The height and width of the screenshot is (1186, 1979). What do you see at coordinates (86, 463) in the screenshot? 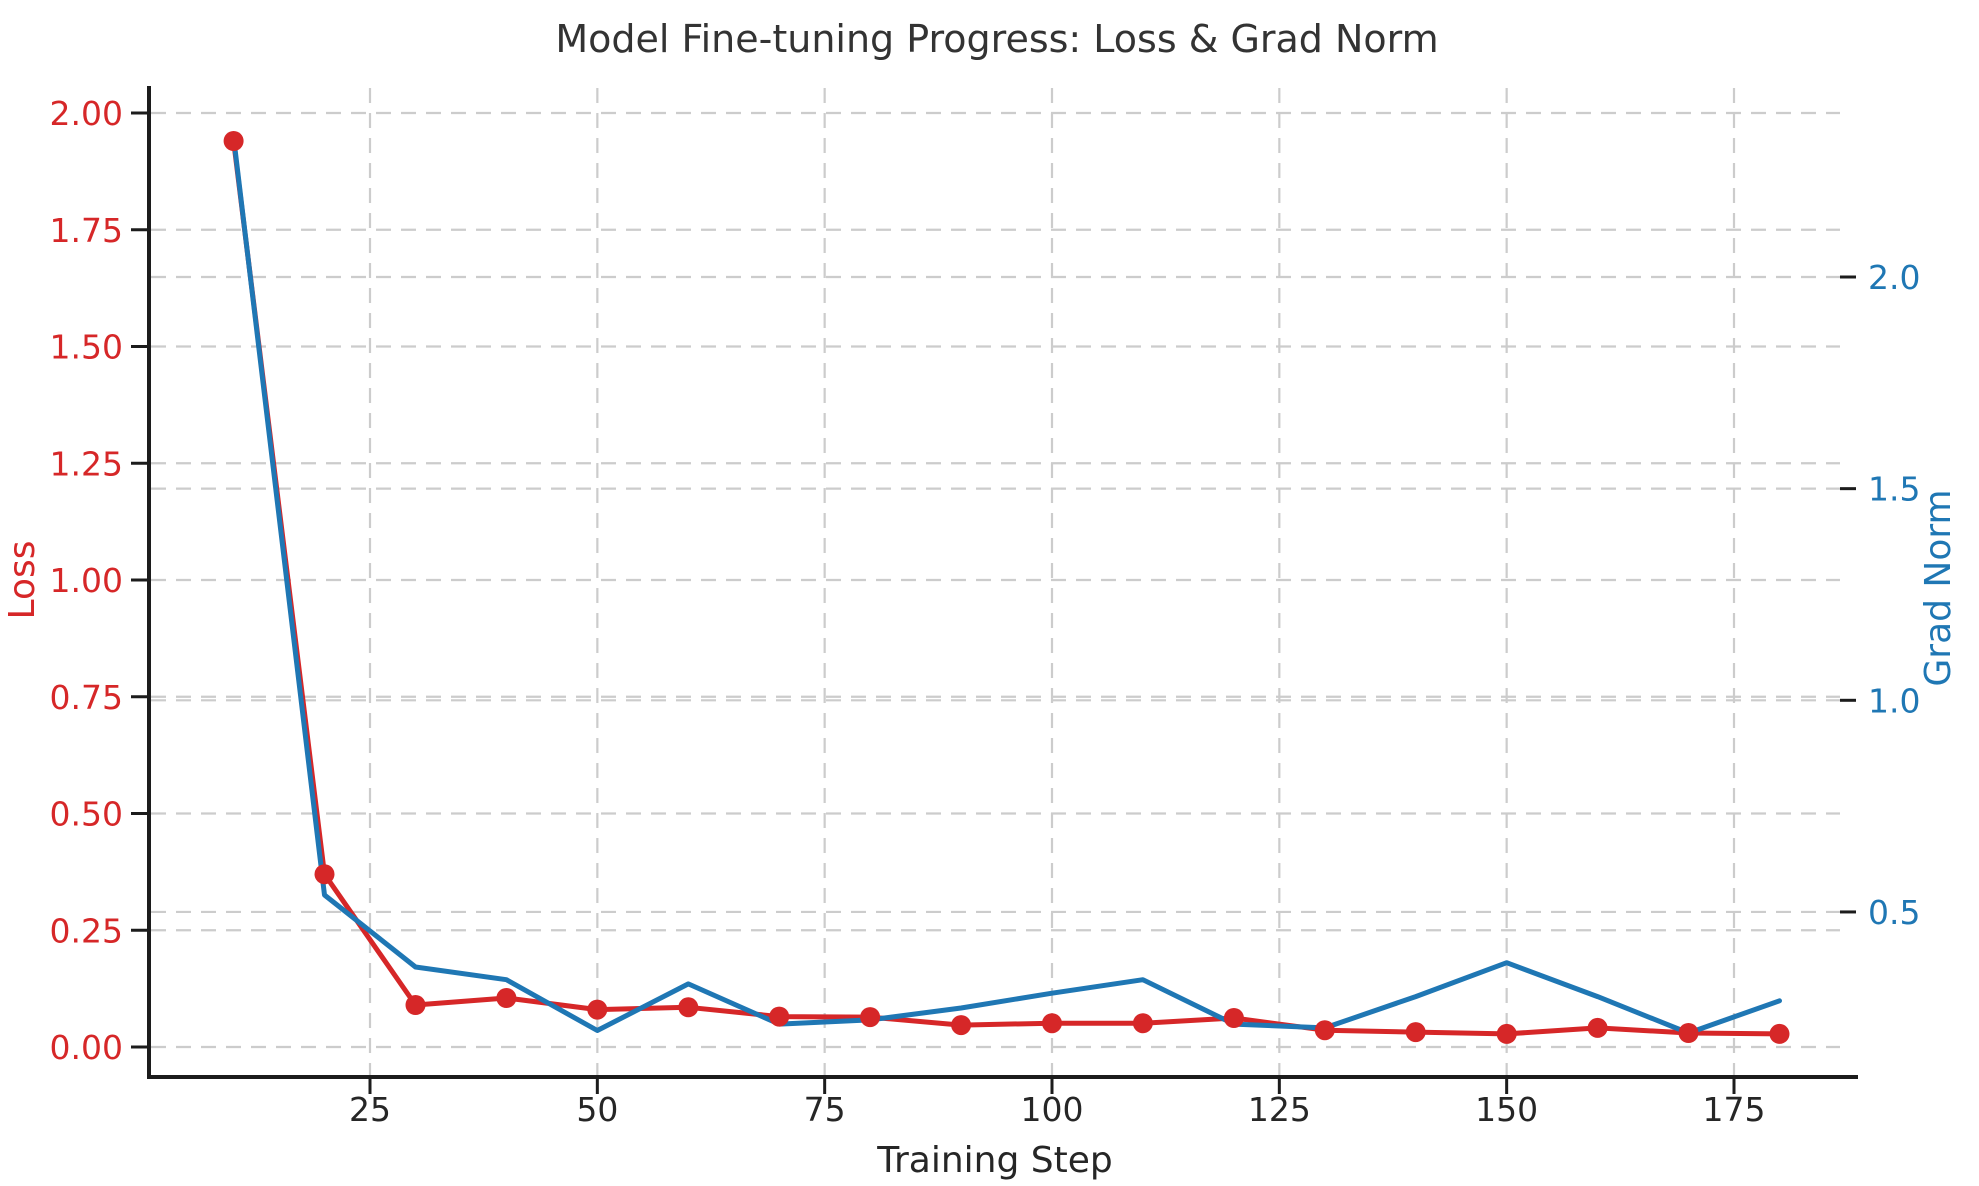
I see `left-tick-label: 1.25` at bounding box center [86, 463].